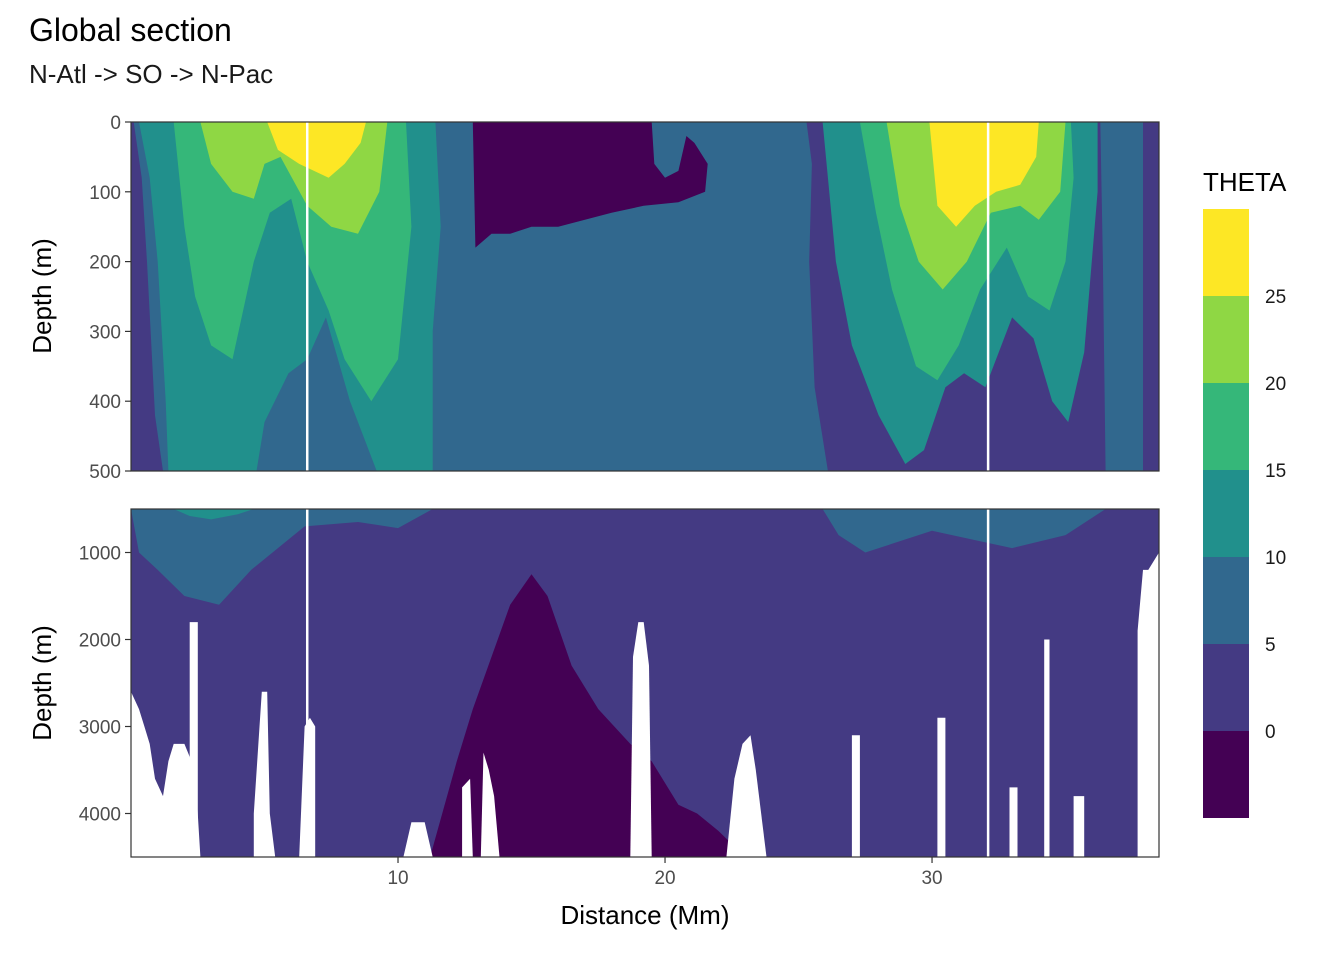  I want to click on x-tick-label: 10, so click(397, 878).